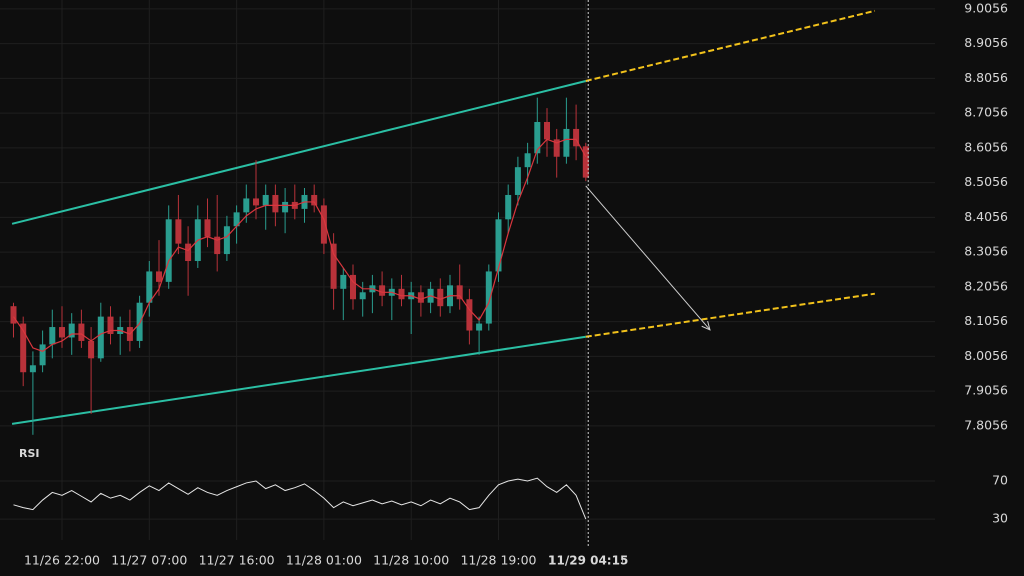 The width and height of the screenshot is (1024, 576). I want to click on cursor-label: 11/29 04:15, so click(588, 561).